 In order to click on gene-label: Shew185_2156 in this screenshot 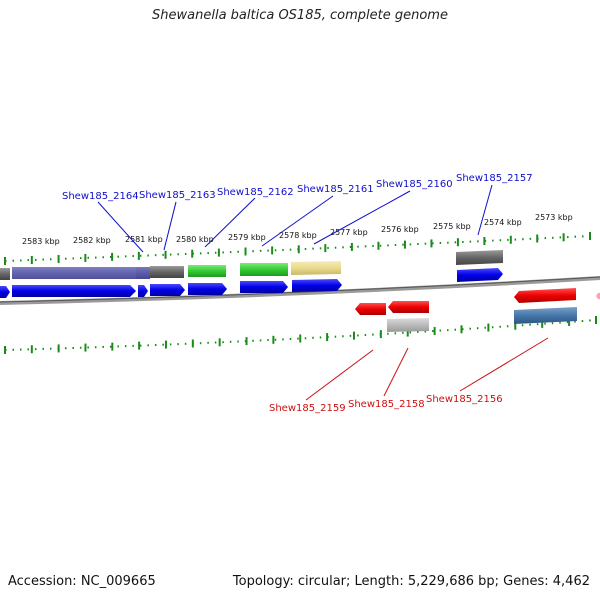, I will do `click(464, 399)`.